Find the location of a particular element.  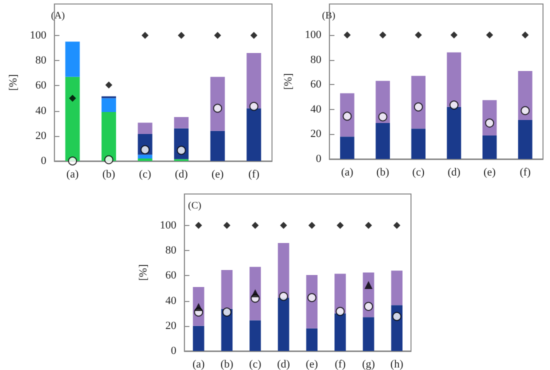

x-tick-label: (g) is located at coordinates (369, 364).